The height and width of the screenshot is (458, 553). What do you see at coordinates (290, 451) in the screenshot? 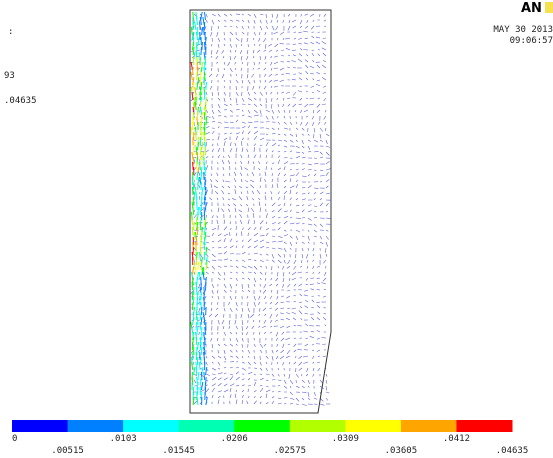
I see `legend-label: .02575` at bounding box center [290, 451].